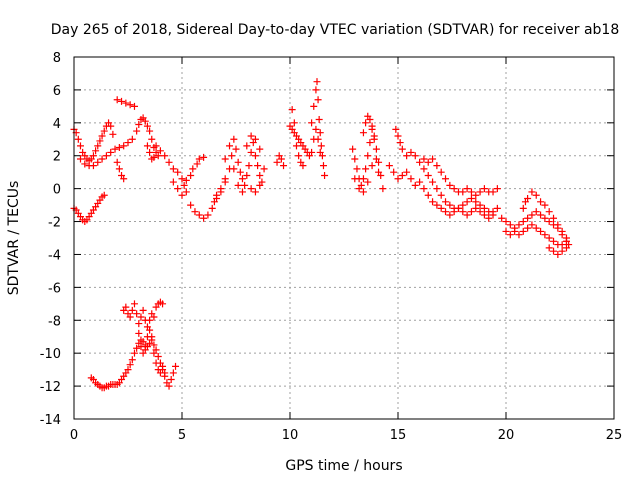  Describe the element at coordinates (182, 435) in the screenshot. I see `x-tick-label: 5` at that location.